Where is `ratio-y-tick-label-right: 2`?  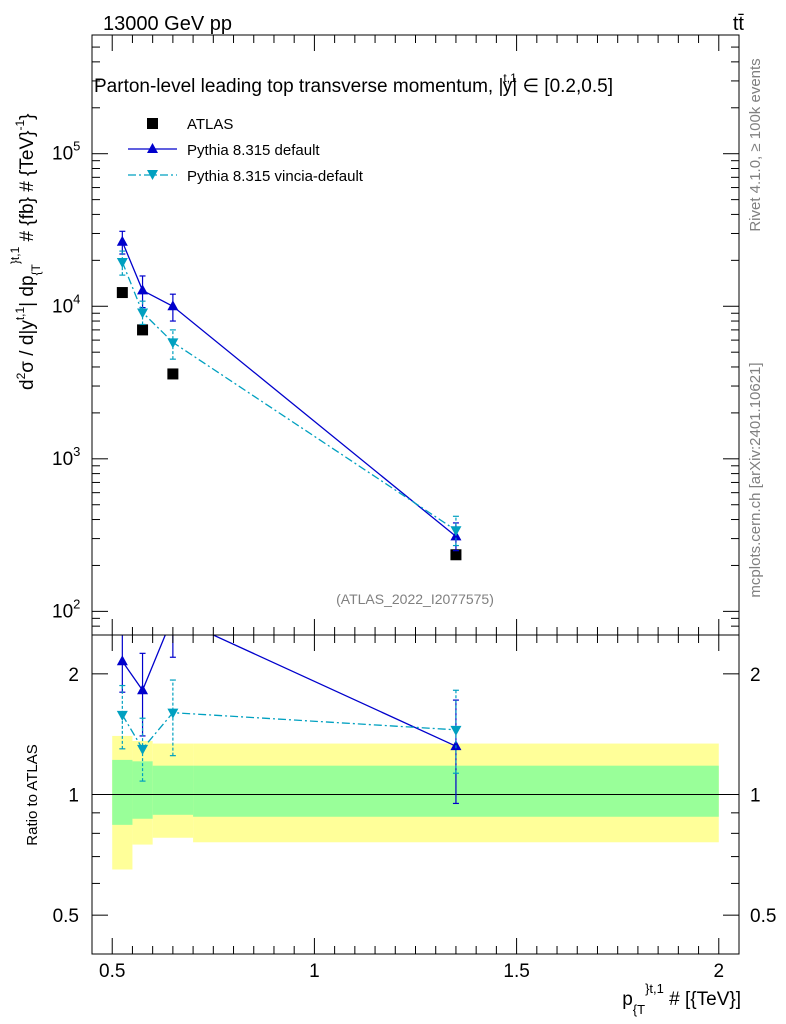
ratio-y-tick-label-right: 2 is located at coordinates (755, 675).